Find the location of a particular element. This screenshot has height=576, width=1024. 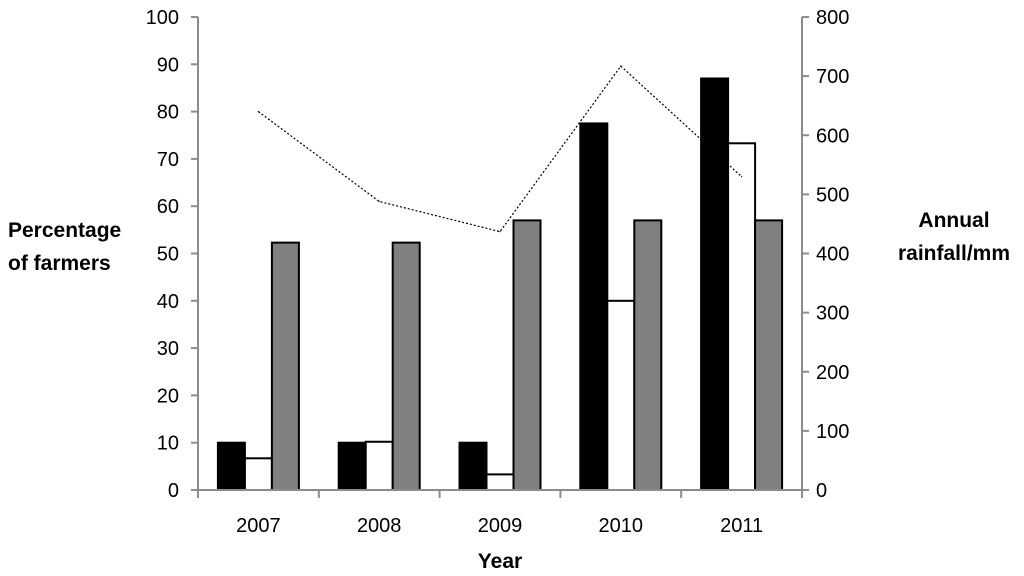

y-tick-label-100: 100 is located at coordinates (162, 18).